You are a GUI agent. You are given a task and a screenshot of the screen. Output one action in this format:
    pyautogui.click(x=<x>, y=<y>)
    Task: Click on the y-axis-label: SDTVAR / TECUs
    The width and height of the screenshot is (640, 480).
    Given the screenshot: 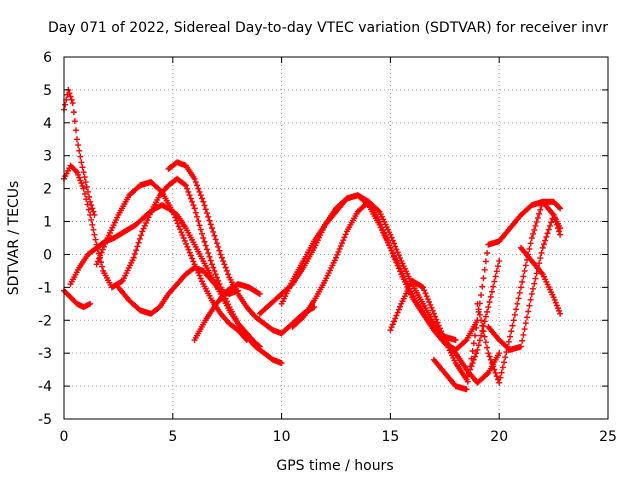 What is the action you would take?
    pyautogui.click(x=14, y=238)
    